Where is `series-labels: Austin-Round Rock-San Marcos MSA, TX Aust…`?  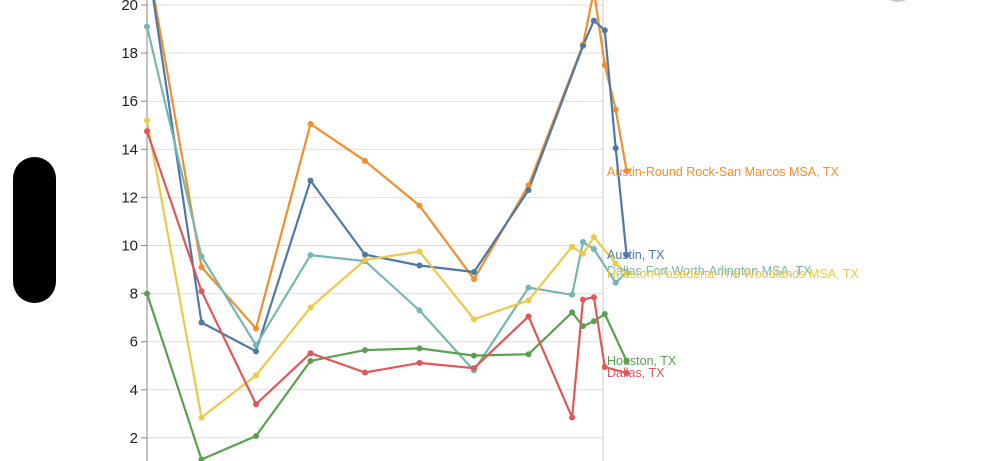
series-labels: Austin-Round Rock-San Marcos MSA, TX Aust… is located at coordinates (733, 272).